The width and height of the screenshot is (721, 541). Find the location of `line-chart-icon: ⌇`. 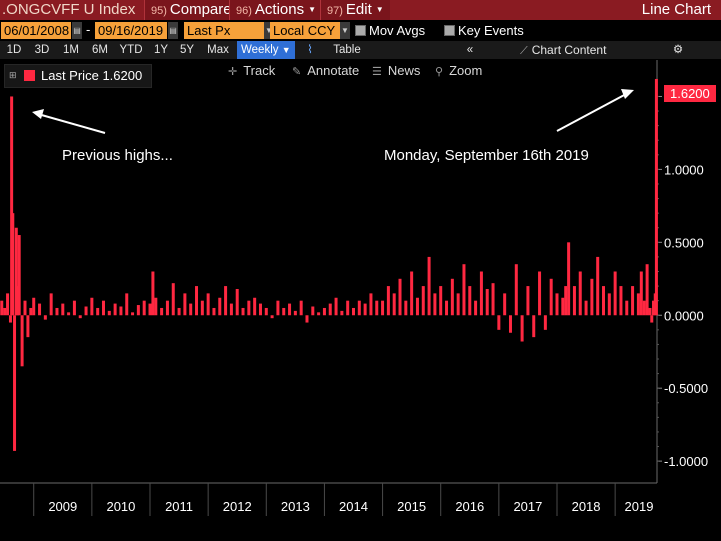

line-chart-icon: ⌇ is located at coordinates (310, 50).